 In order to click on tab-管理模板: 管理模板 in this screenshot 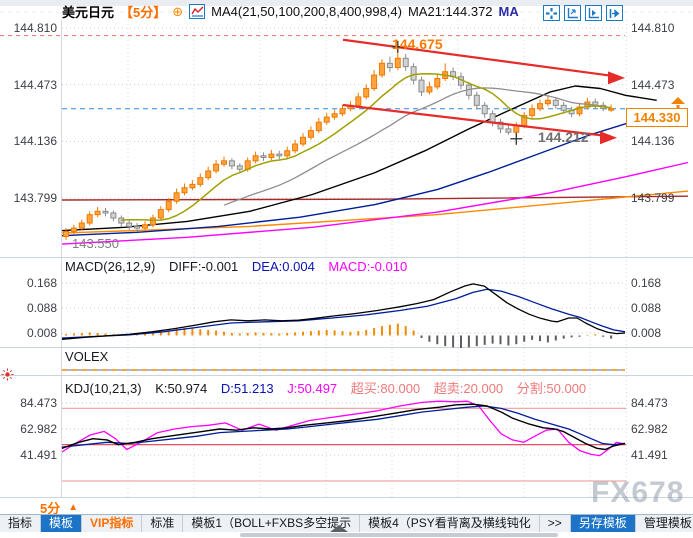, I will do `click(664, 523)`.